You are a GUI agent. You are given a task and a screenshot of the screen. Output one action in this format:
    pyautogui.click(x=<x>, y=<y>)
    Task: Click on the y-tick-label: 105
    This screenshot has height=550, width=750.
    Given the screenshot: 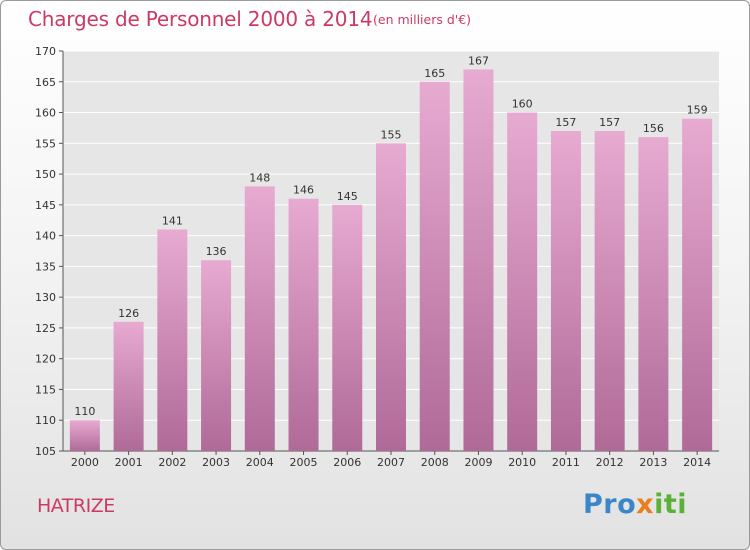 What is the action you would take?
    pyautogui.click(x=45, y=451)
    